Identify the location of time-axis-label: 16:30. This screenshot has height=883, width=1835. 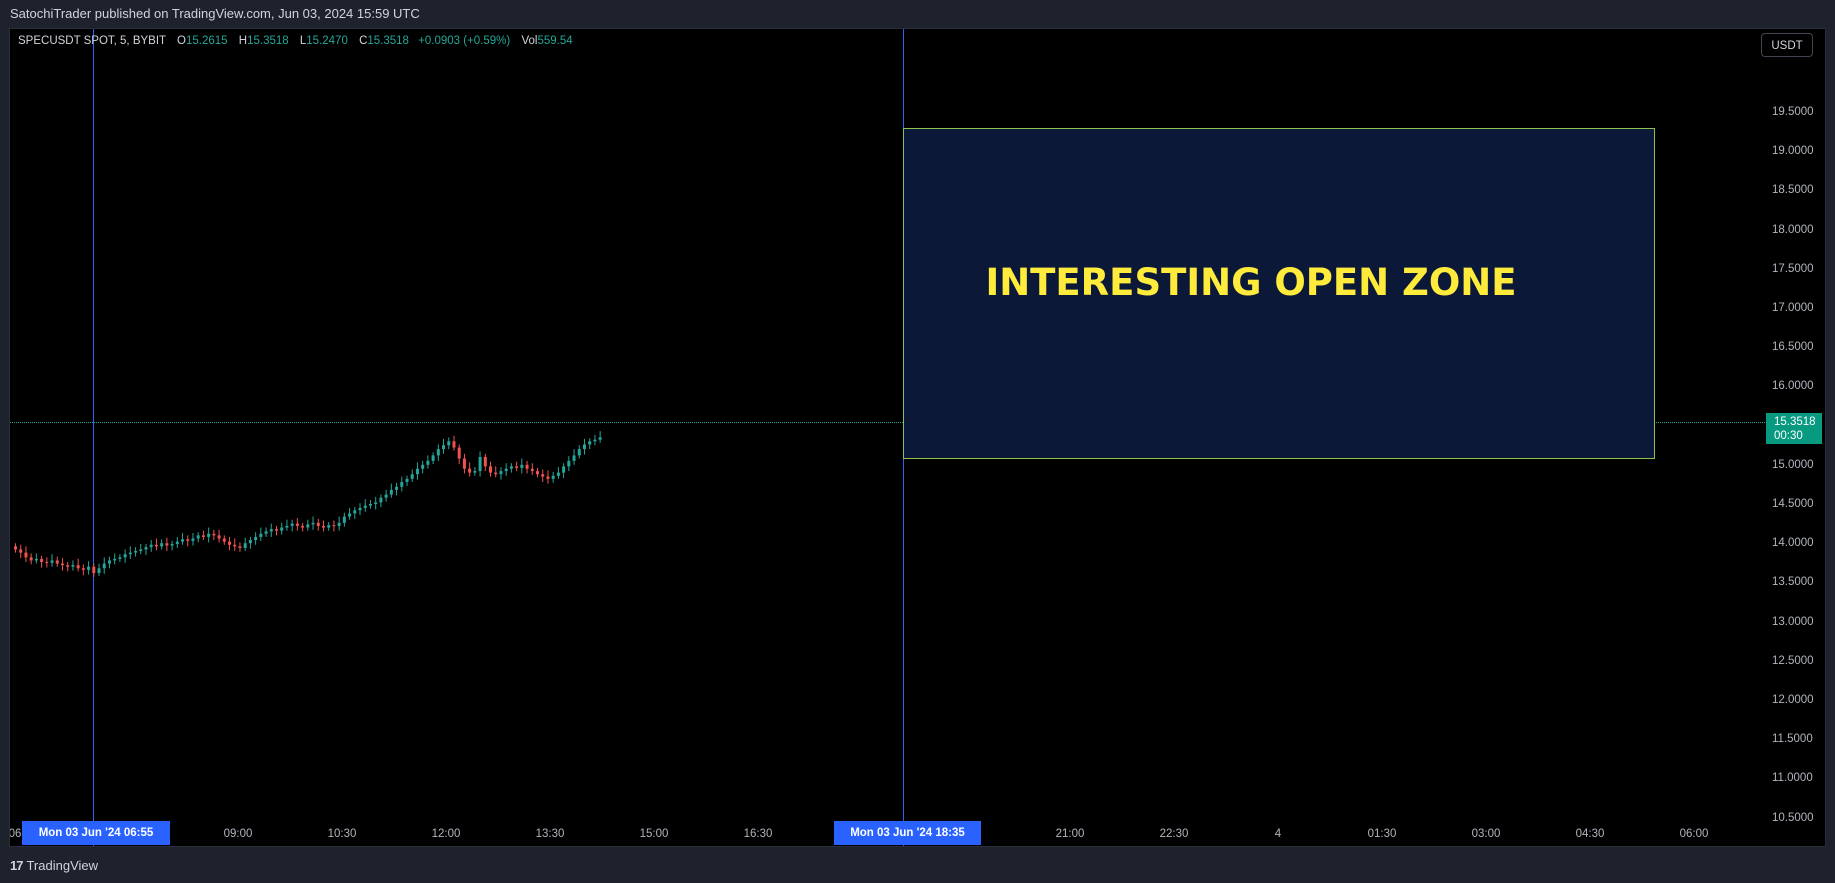
(758, 834).